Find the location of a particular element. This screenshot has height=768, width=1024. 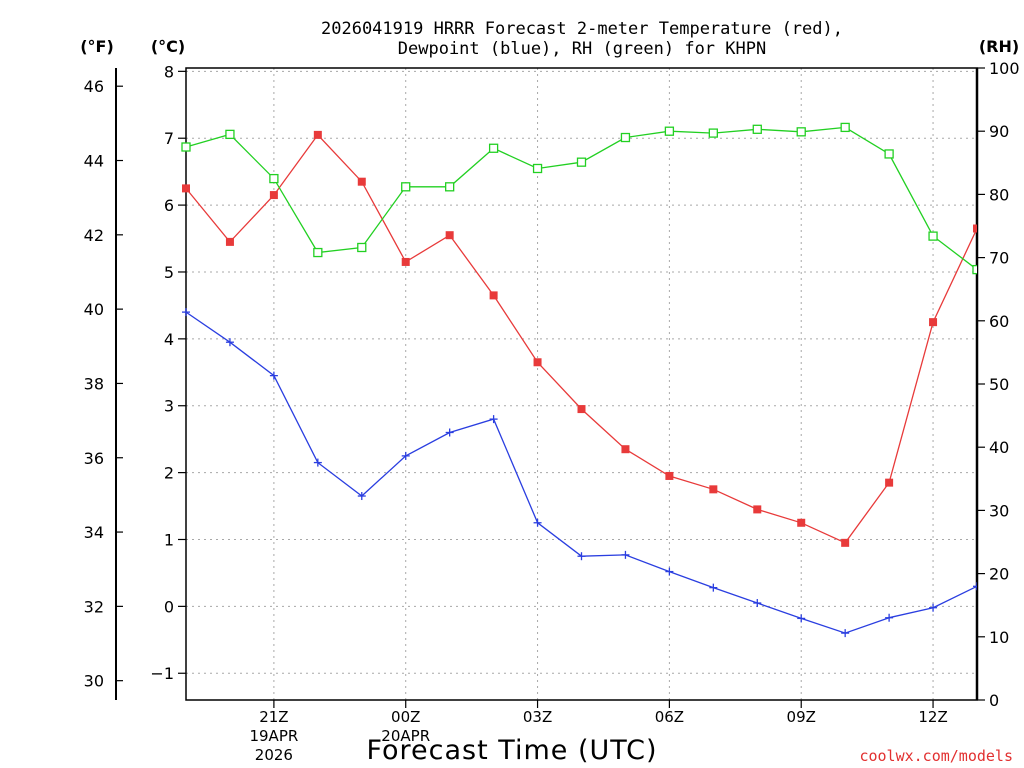

celsius-tick-label: −1 is located at coordinates (162, 673).